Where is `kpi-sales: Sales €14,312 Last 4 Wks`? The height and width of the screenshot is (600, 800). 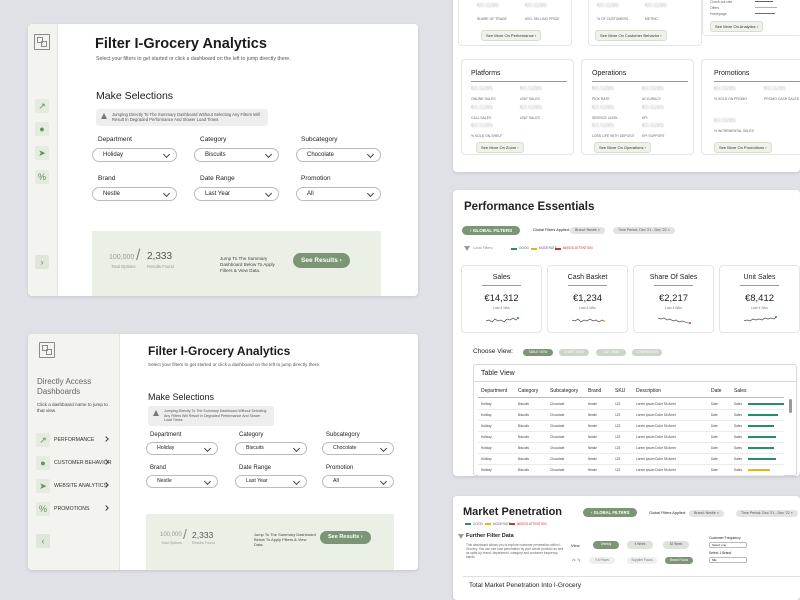 kpi-sales: Sales €14,312 Last 4 Wks is located at coordinates (501, 299).